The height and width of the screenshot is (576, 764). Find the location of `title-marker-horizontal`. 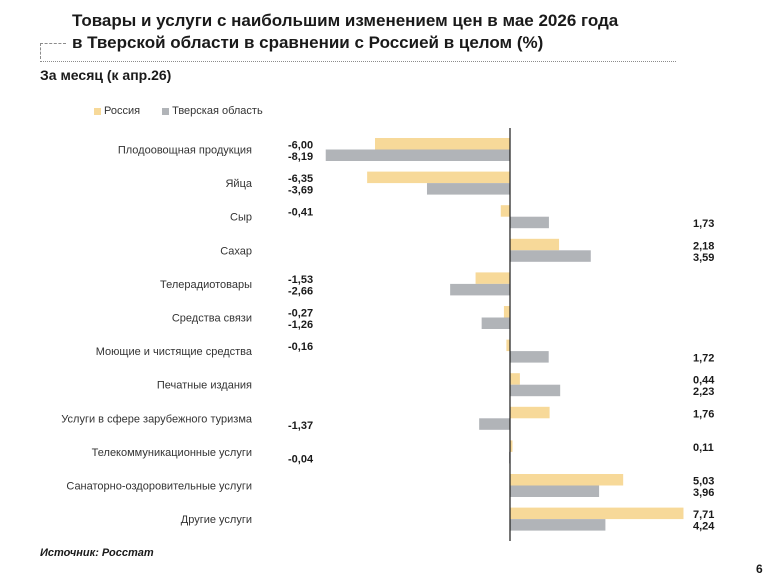

title-marker-horizontal is located at coordinates (53, 43).